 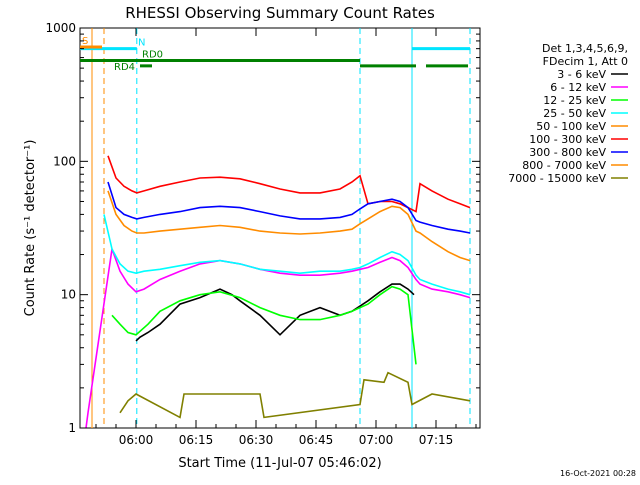 What do you see at coordinates (598, 473) in the screenshot?
I see `footer-date: 16-Oct-2021 00:28` at bounding box center [598, 473].